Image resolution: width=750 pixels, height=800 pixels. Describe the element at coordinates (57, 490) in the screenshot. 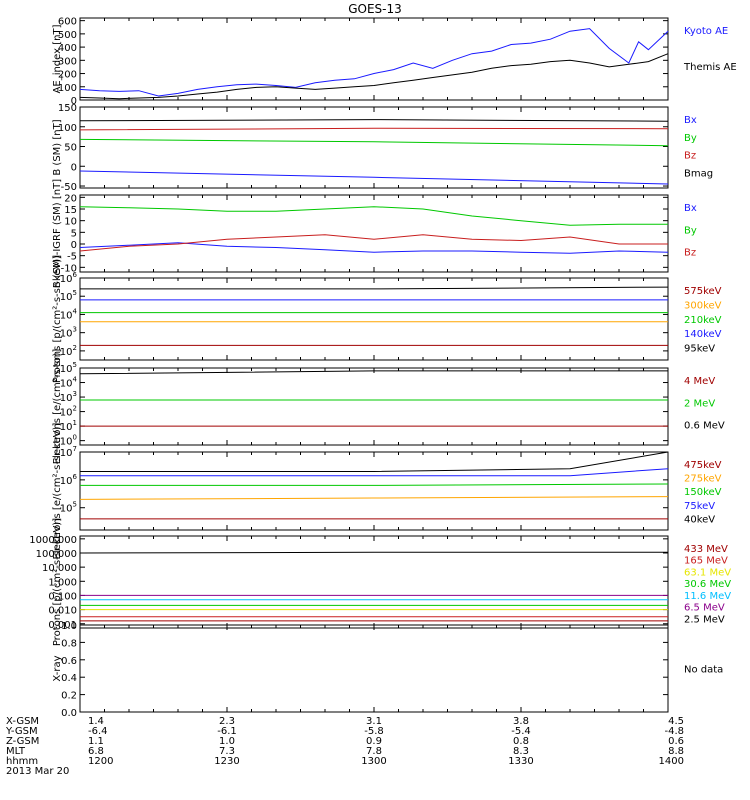

I see `ylabel: Electrons [e/(cm²-s-sr-keV)]` at that location.